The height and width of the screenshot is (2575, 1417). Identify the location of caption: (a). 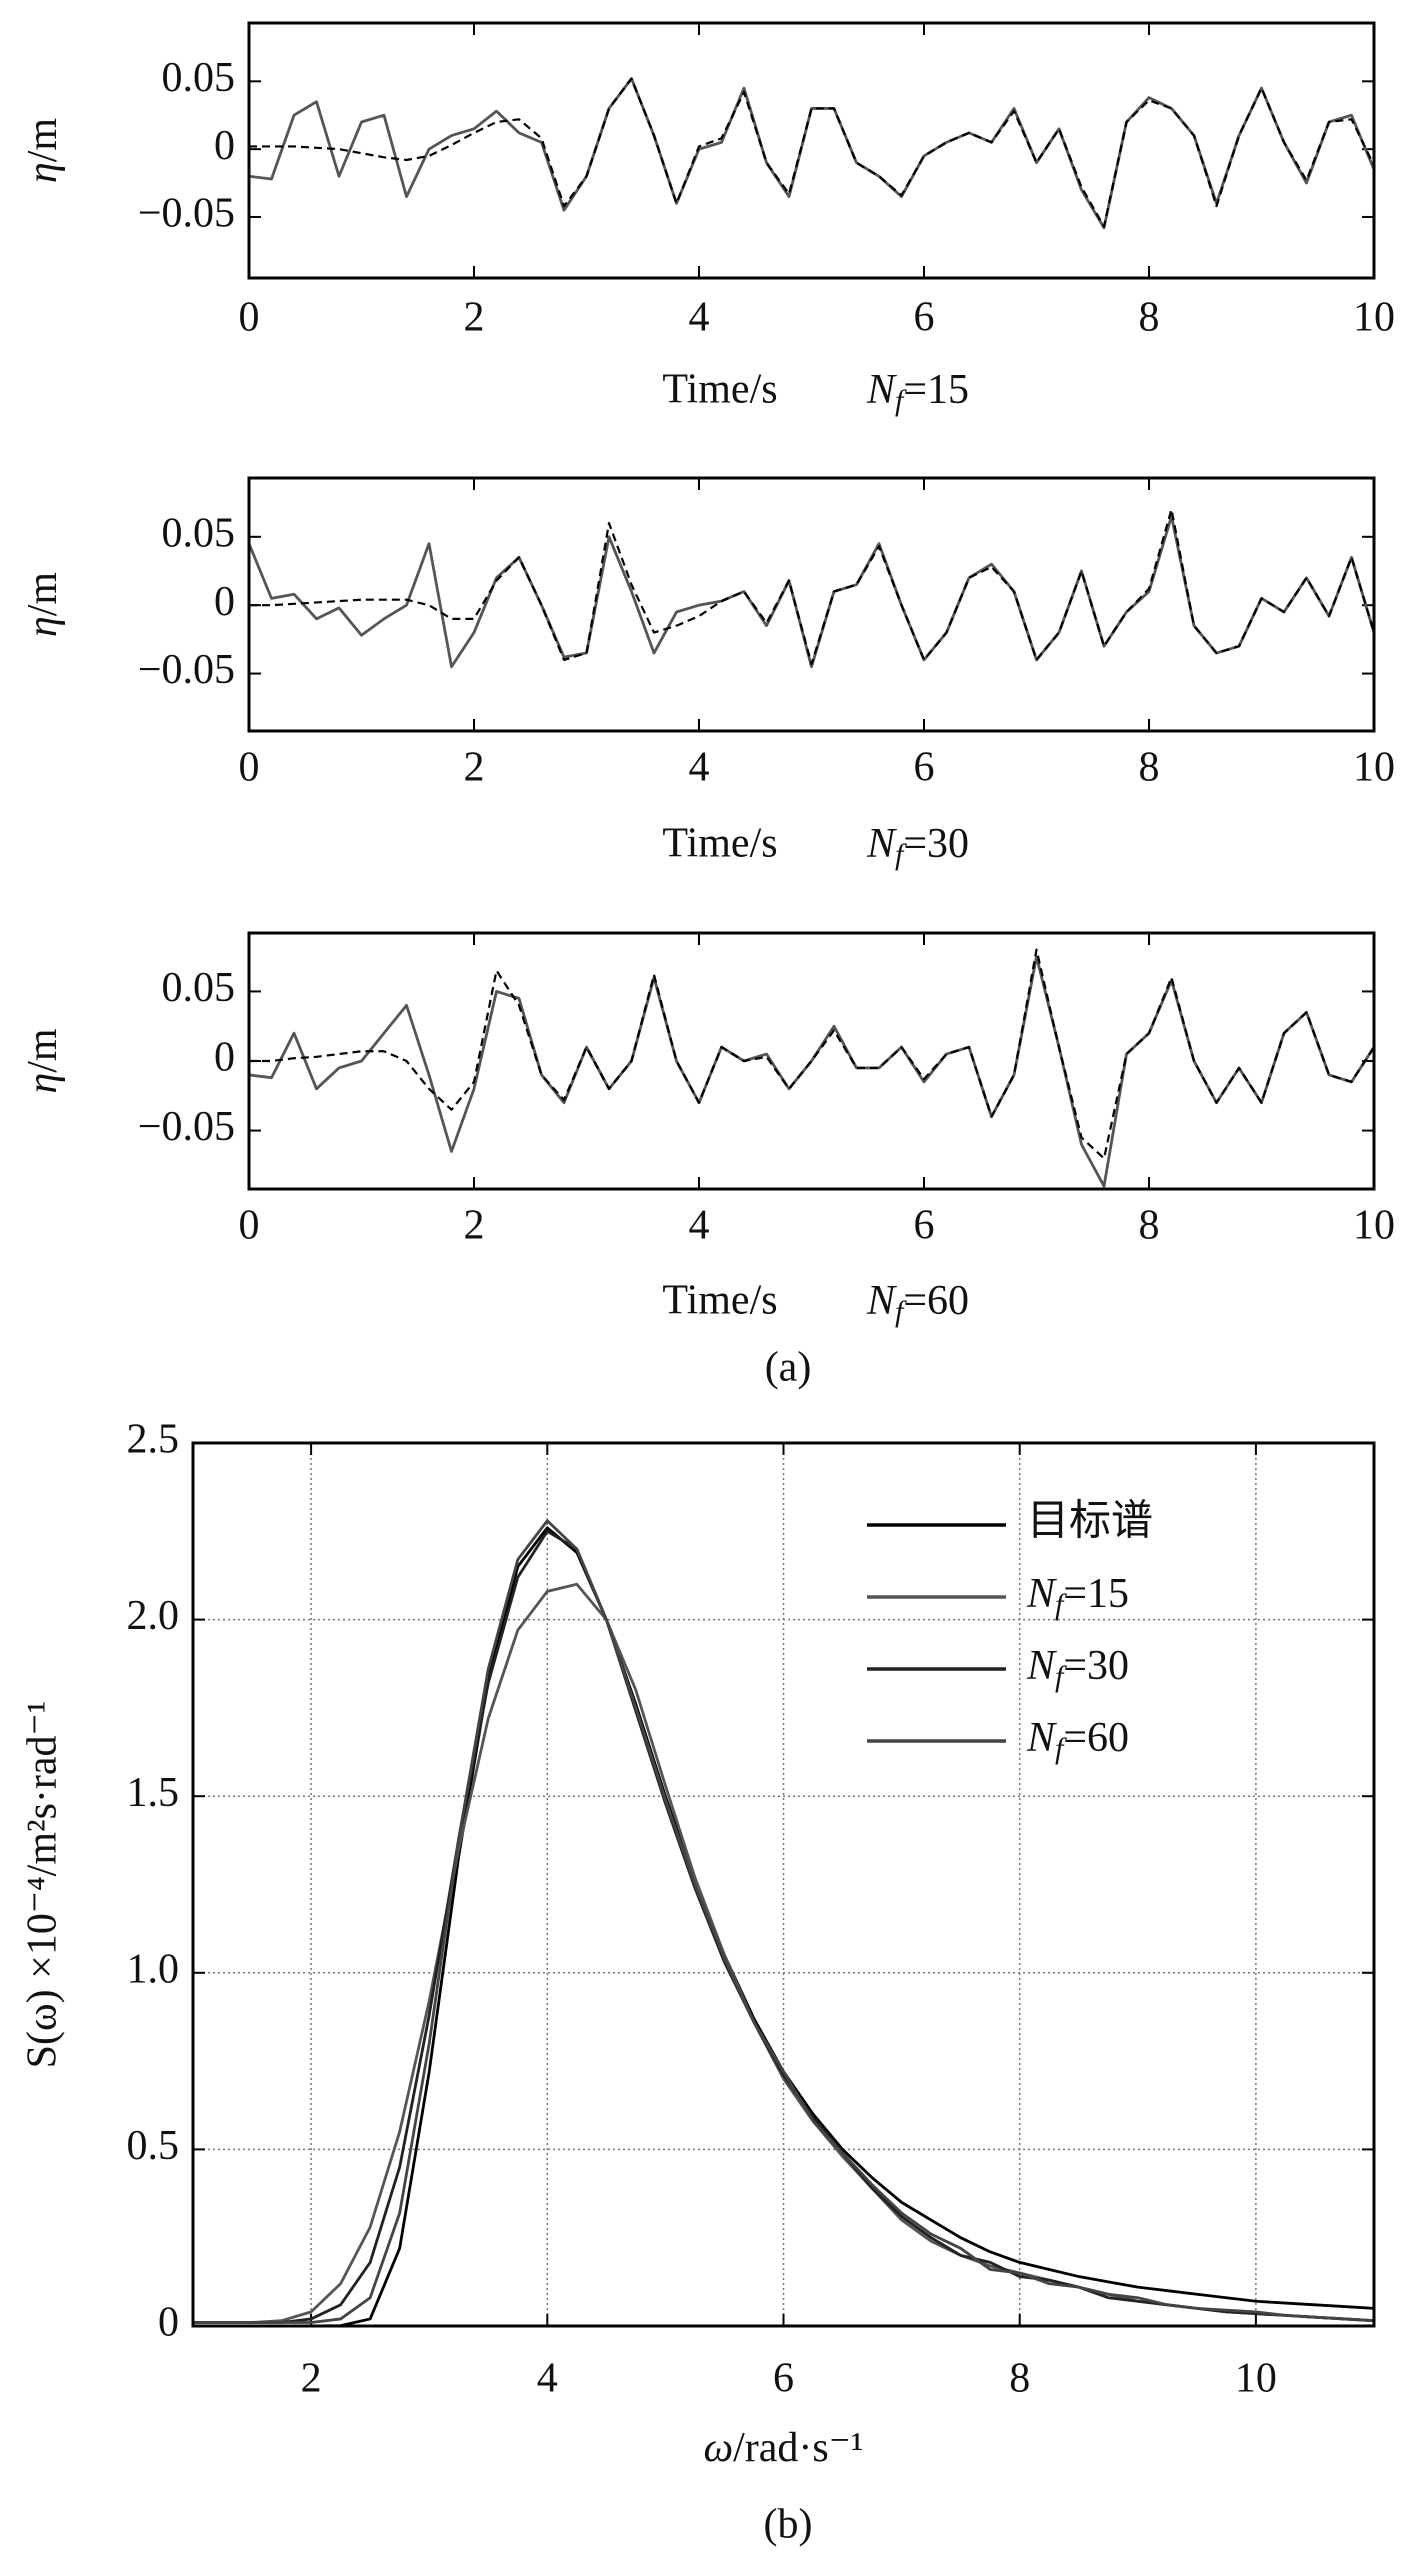
(788, 1368).